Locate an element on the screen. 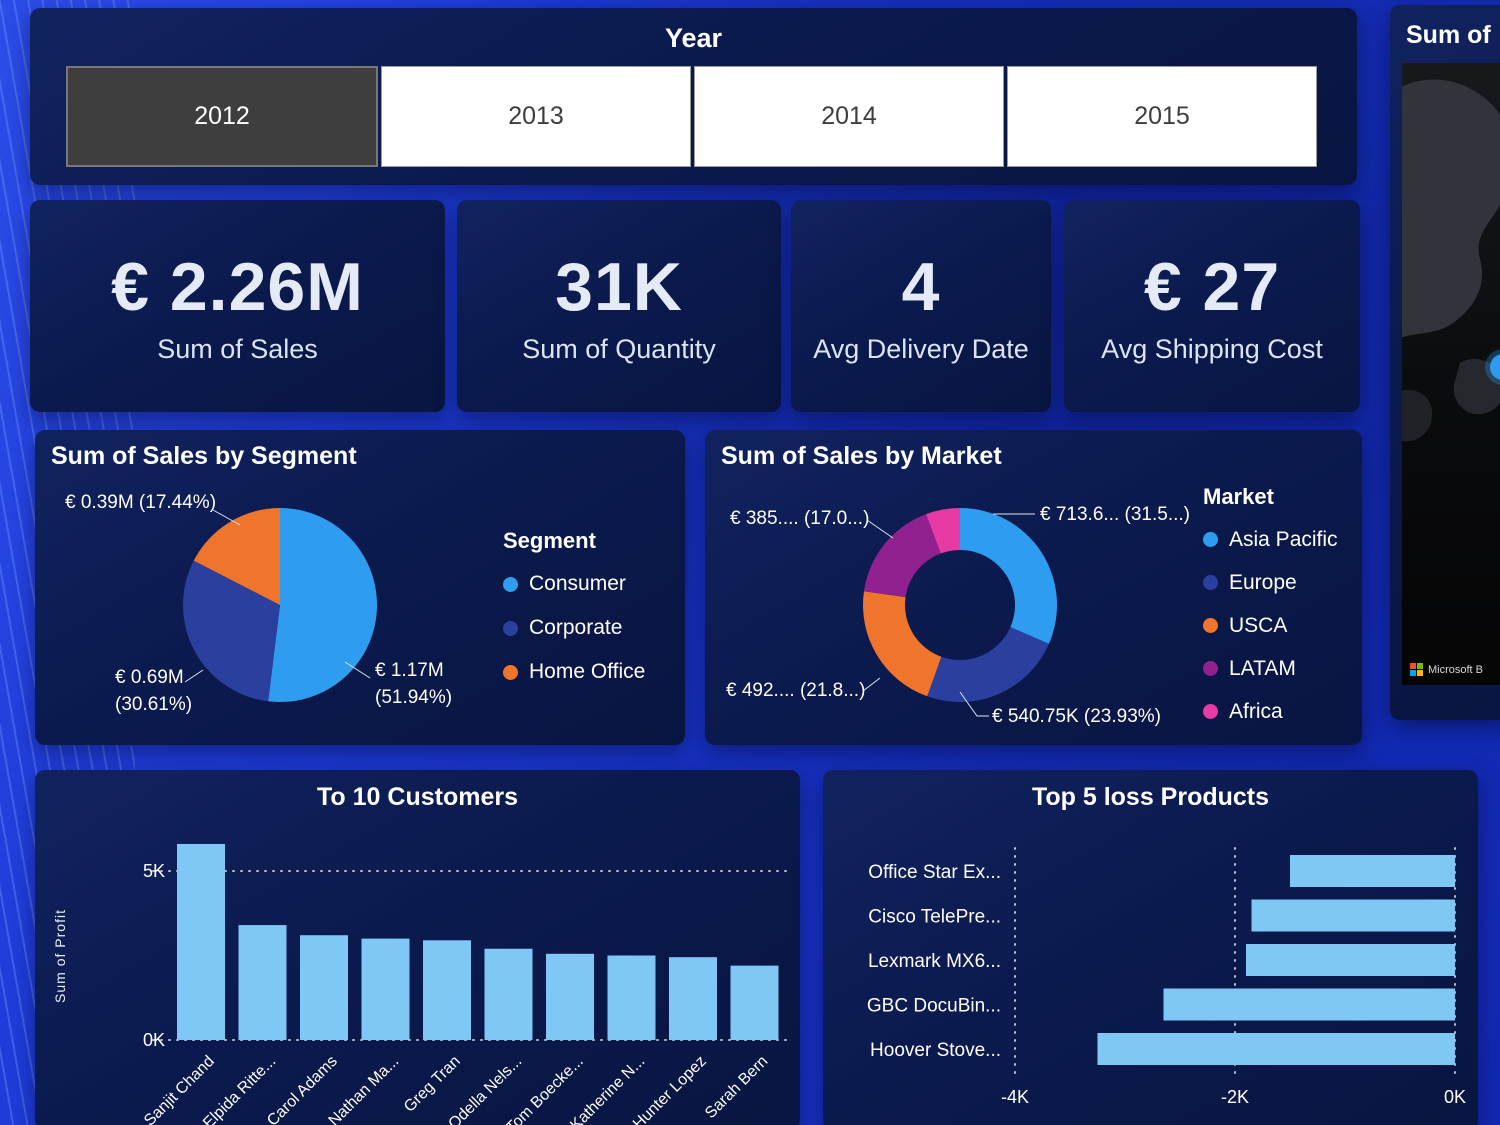  year-option-2014: 2014 is located at coordinates (849, 116).